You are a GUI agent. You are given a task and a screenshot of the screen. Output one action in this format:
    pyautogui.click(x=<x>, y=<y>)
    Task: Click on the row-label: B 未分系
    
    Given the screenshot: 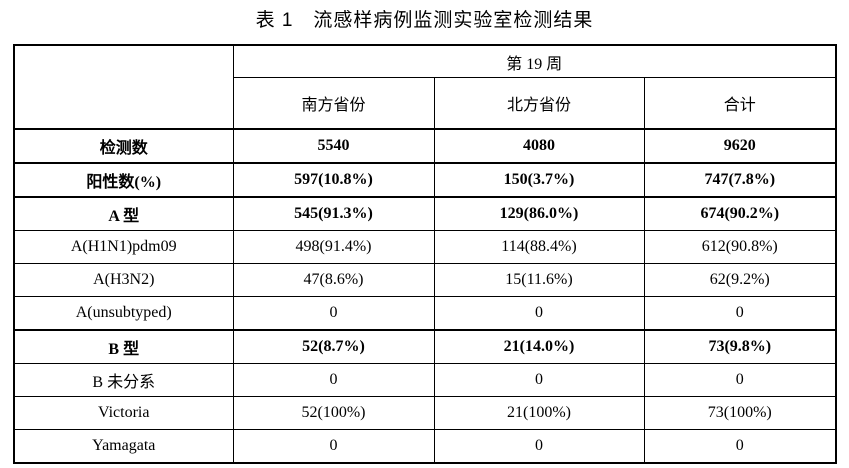 What is the action you would take?
    pyautogui.click(x=123, y=380)
    